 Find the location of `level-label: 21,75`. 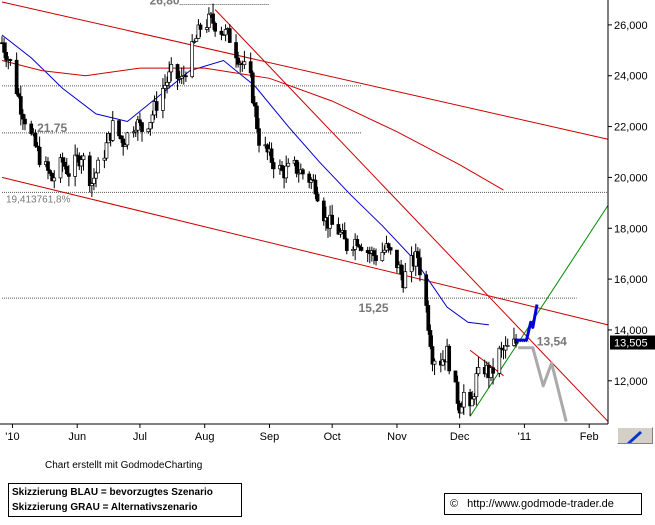

level-label: 21,75 is located at coordinates (52, 128).